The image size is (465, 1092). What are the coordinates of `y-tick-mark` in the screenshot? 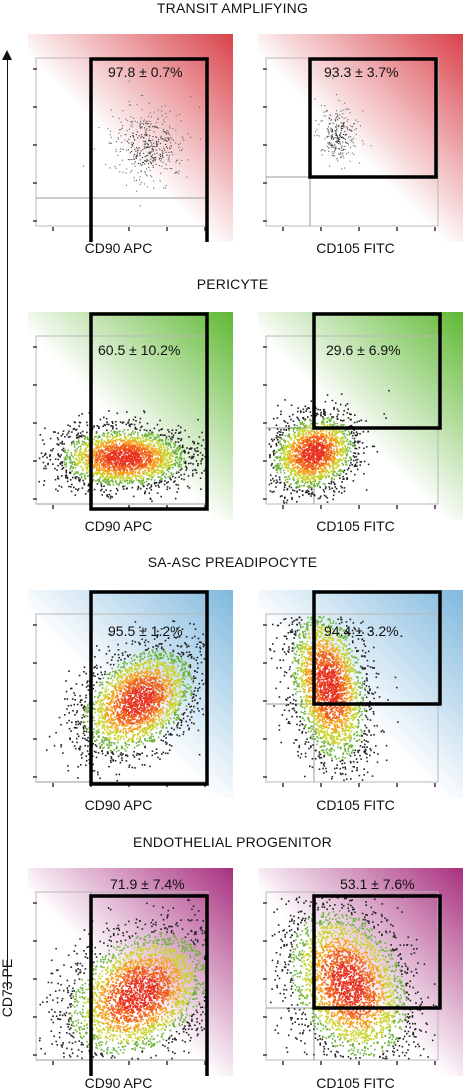 It's located at (35, 461).